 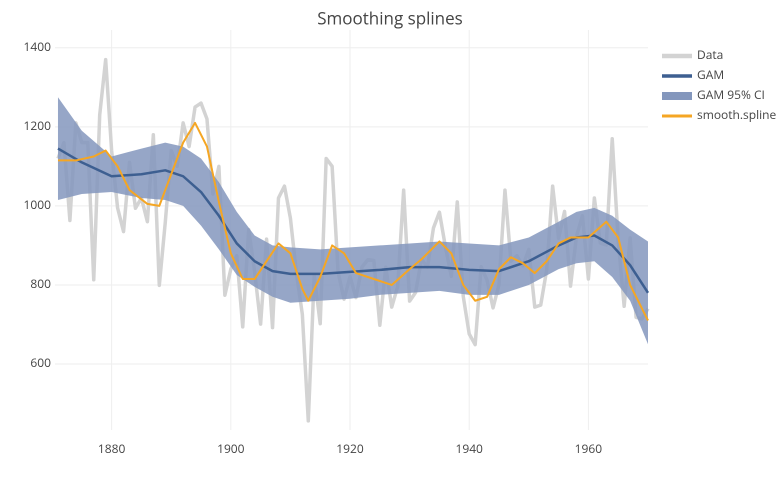 I want to click on legend-swatch, so click(x=677, y=96).